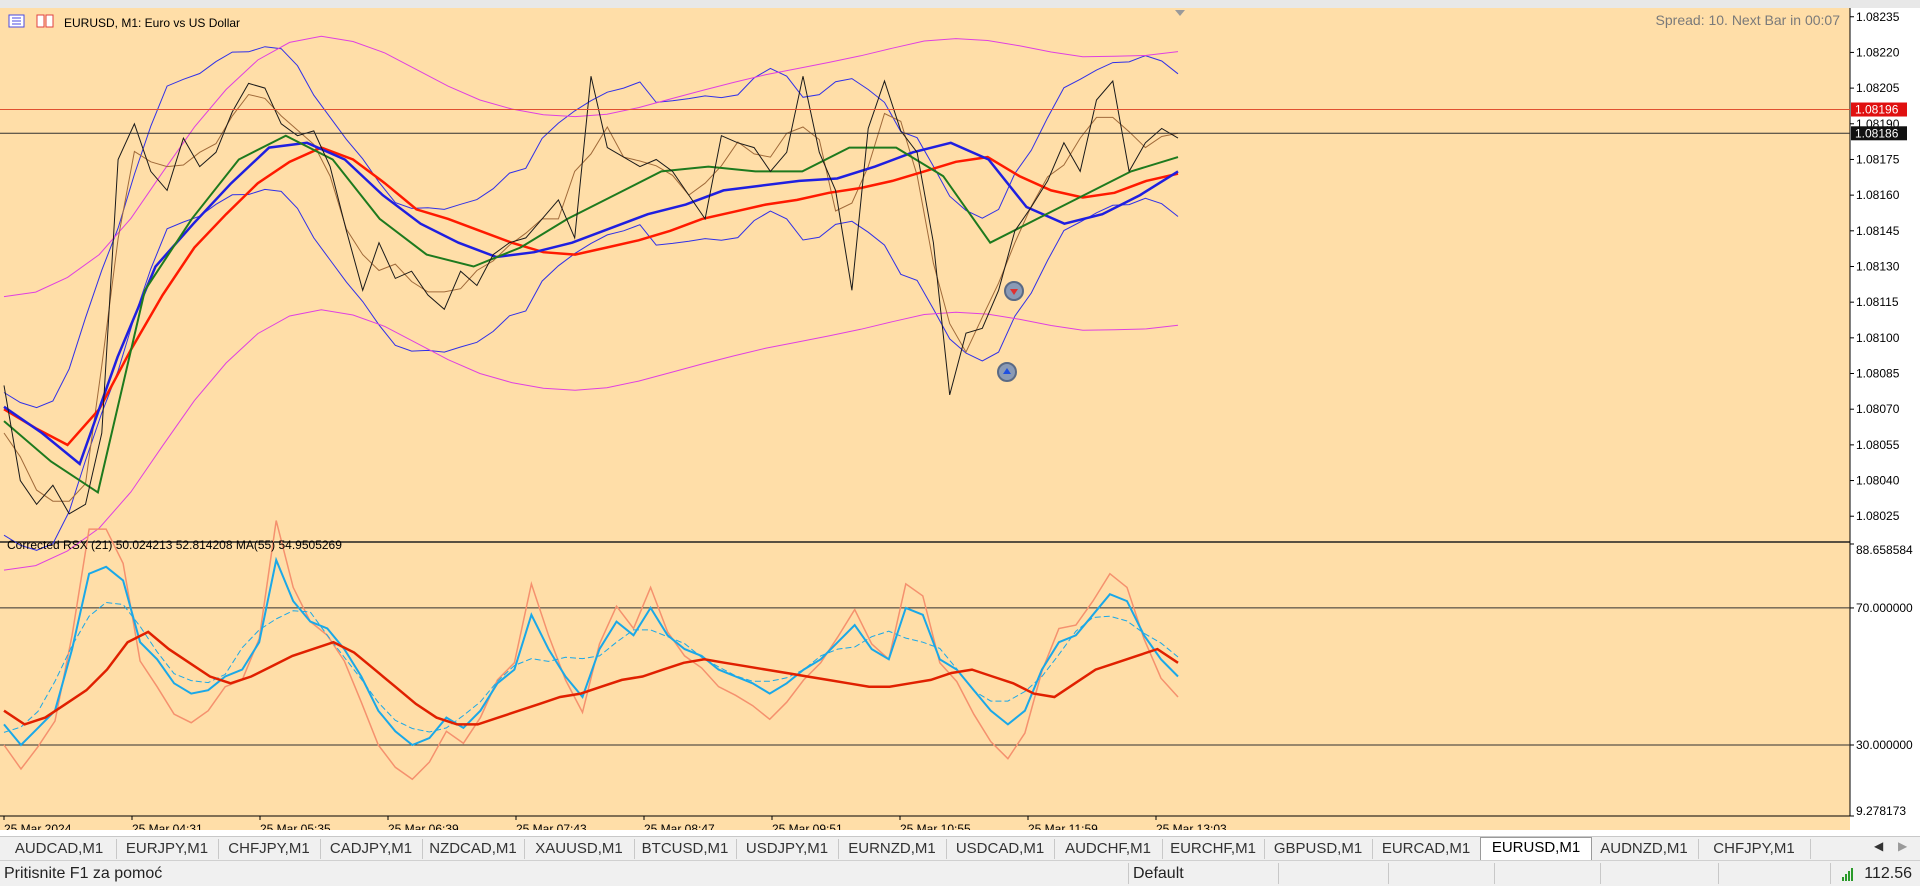 This screenshot has width=1920, height=886. I want to click on price-tick-label: 1.08160, so click(1878, 195).